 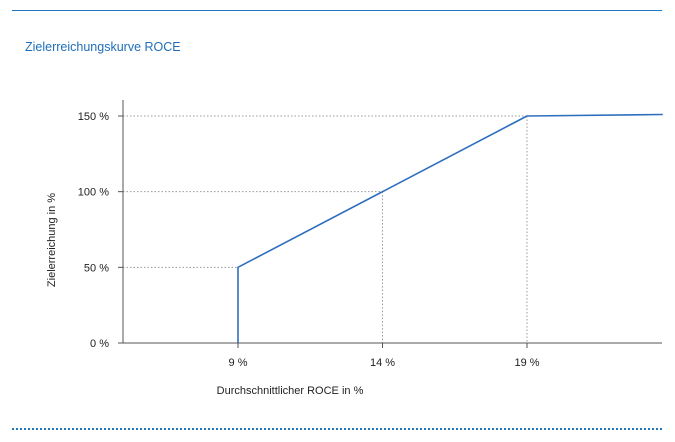 What do you see at coordinates (382, 363) in the screenshot?
I see `x-tick-label: 14 %` at bounding box center [382, 363].